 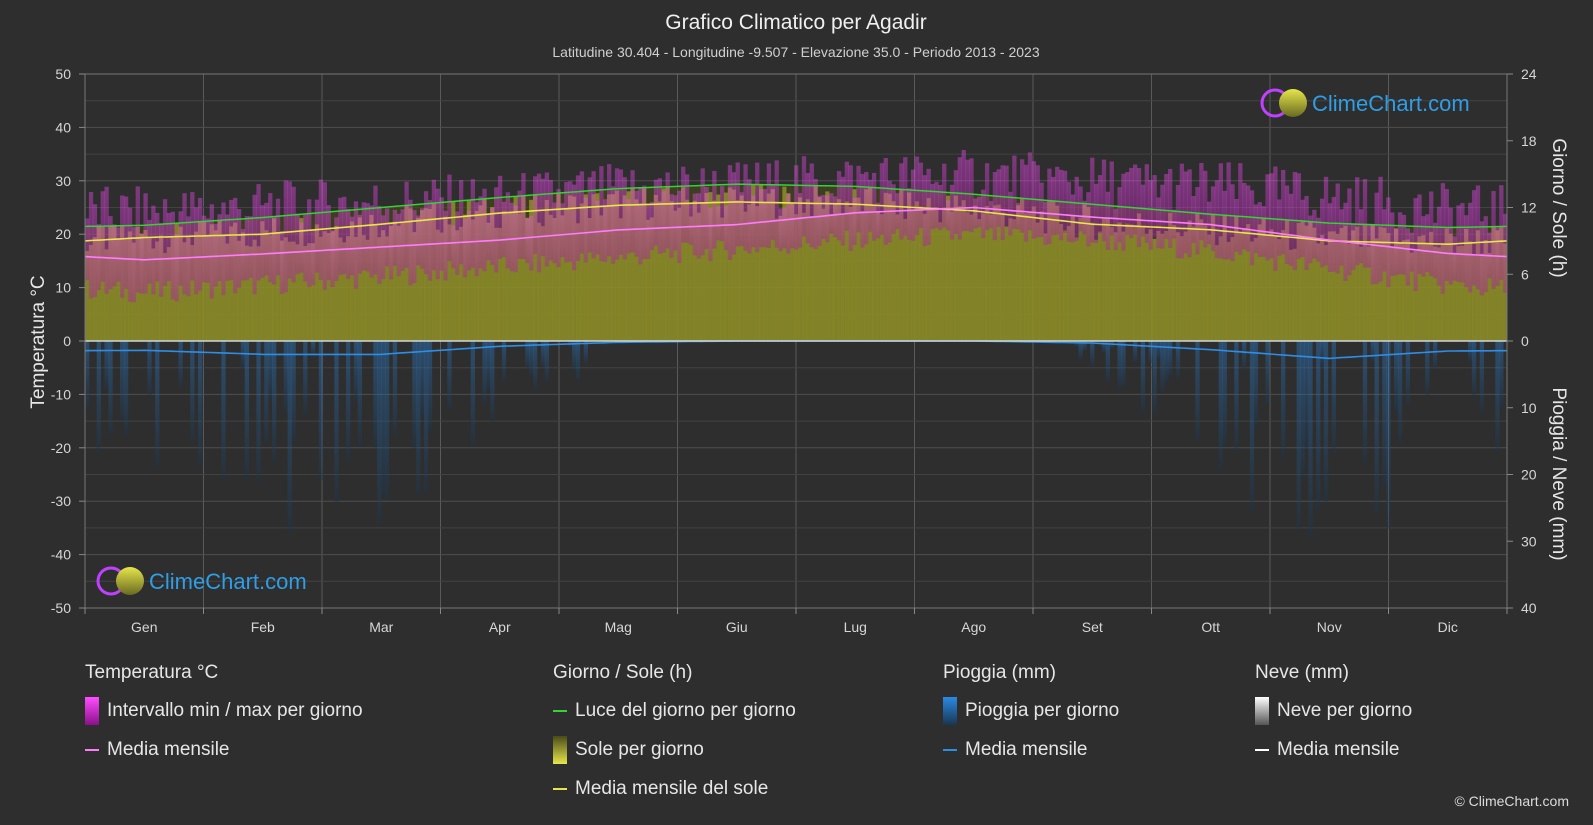 What do you see at coordinates (1529, 475) in the screenshot?
I see `right-tick-label-precip: 20` at bounding box center [1529, 475].